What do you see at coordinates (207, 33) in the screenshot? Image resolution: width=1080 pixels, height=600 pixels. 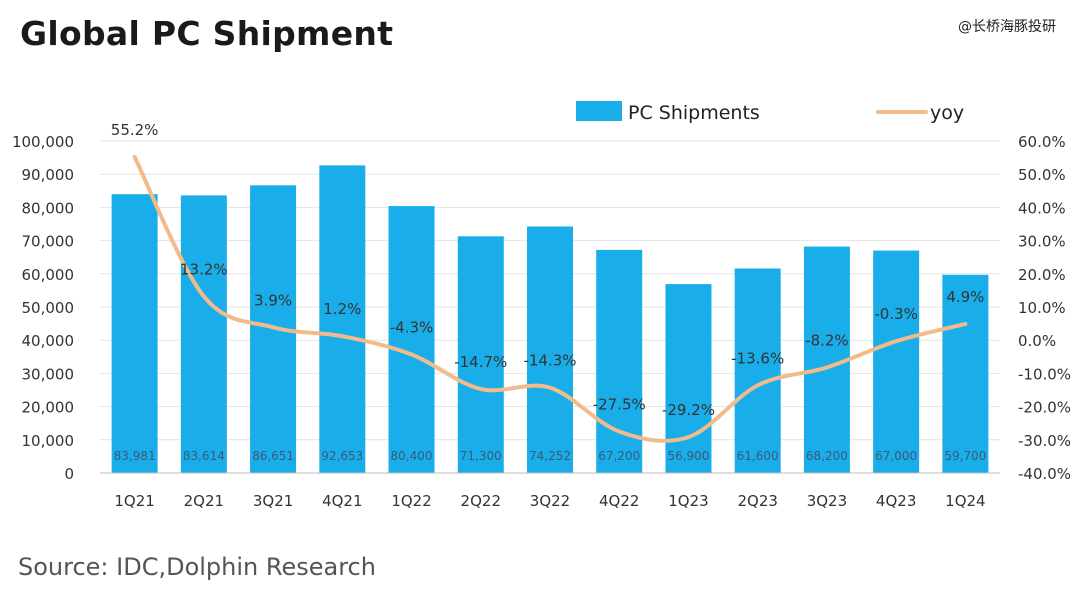 I see `chart-title: Global PC Shipment` at bounding box center [207, 33].